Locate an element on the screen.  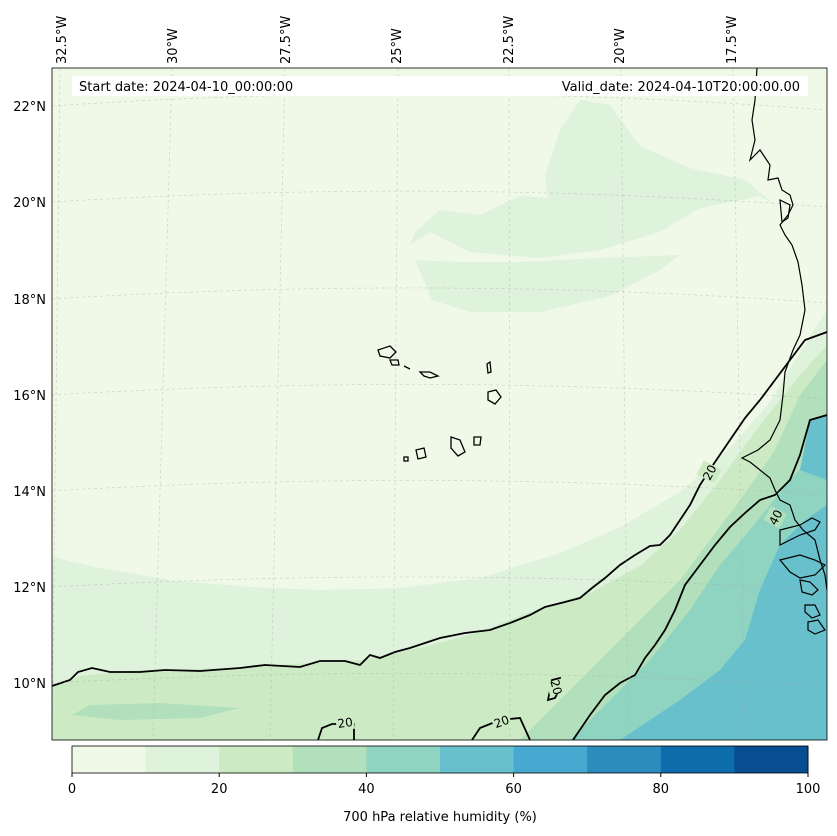
lon-label-27-5: 27.5°W is located at coordinates (286, 40).